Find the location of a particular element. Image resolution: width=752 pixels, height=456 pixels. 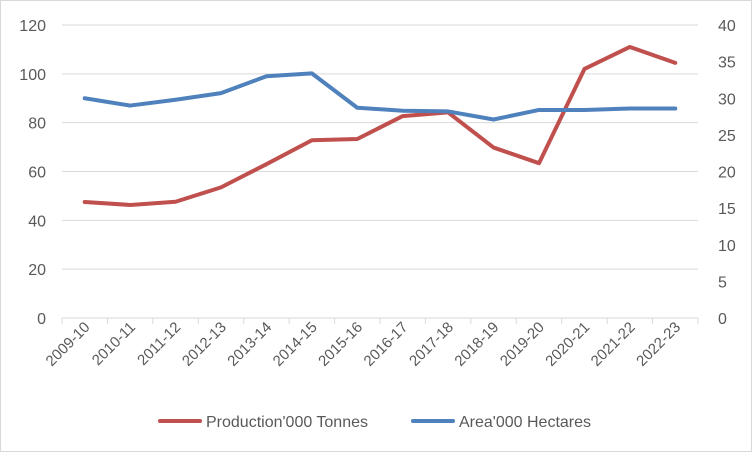

left-y-tick-label: 100 is located at coordinates (32, 75).